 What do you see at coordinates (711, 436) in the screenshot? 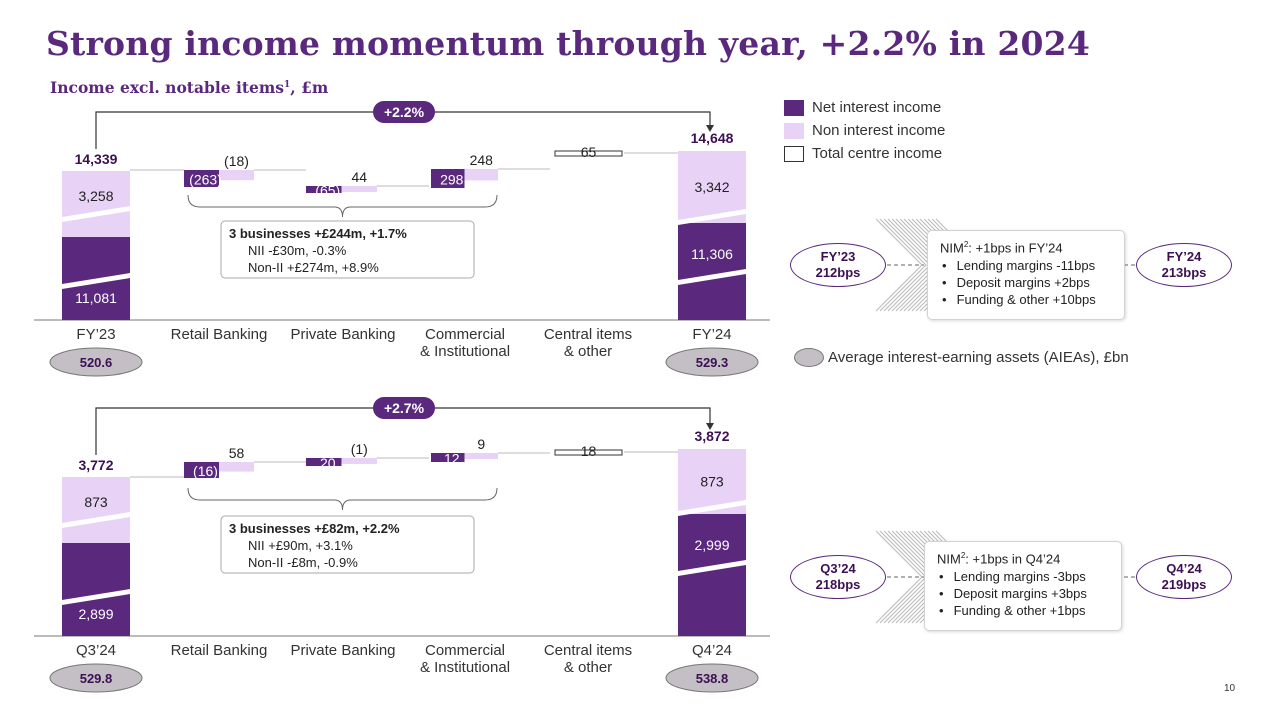
I see `end-total-label: 3,872` at bounding box center [711, 436].